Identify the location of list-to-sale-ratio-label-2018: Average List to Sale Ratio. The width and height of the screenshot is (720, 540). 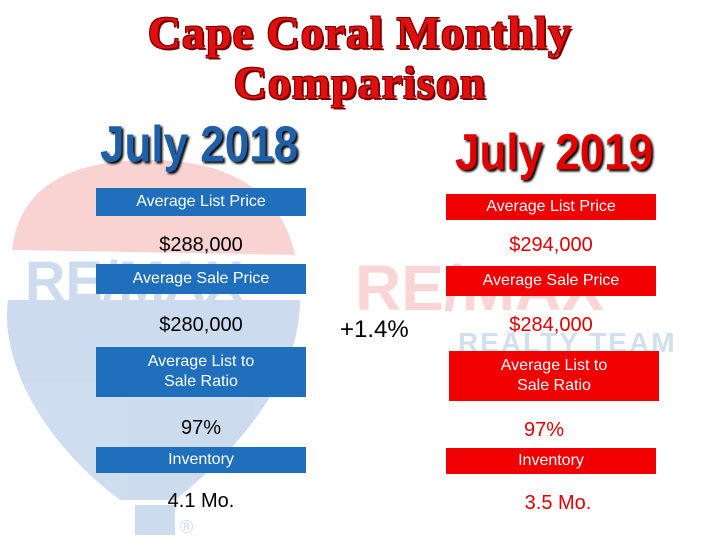
(201, 372).